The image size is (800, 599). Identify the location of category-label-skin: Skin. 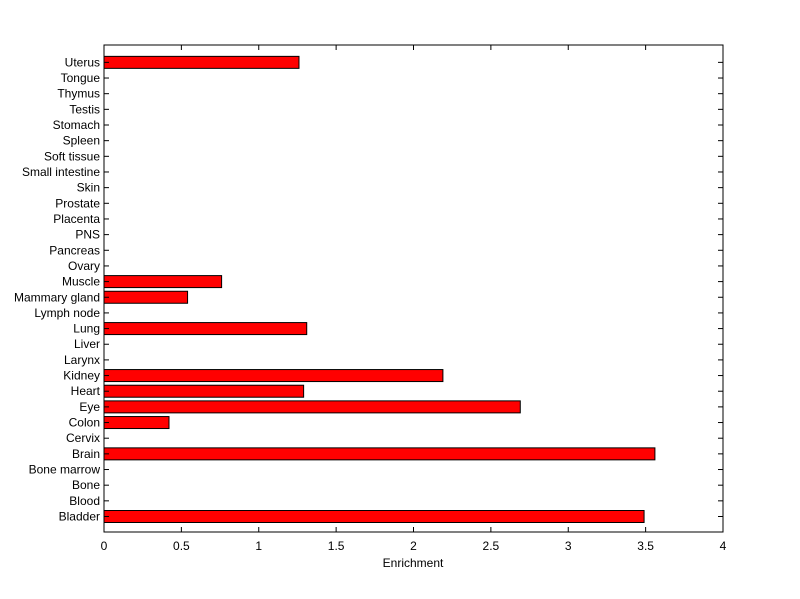
(88, 188).